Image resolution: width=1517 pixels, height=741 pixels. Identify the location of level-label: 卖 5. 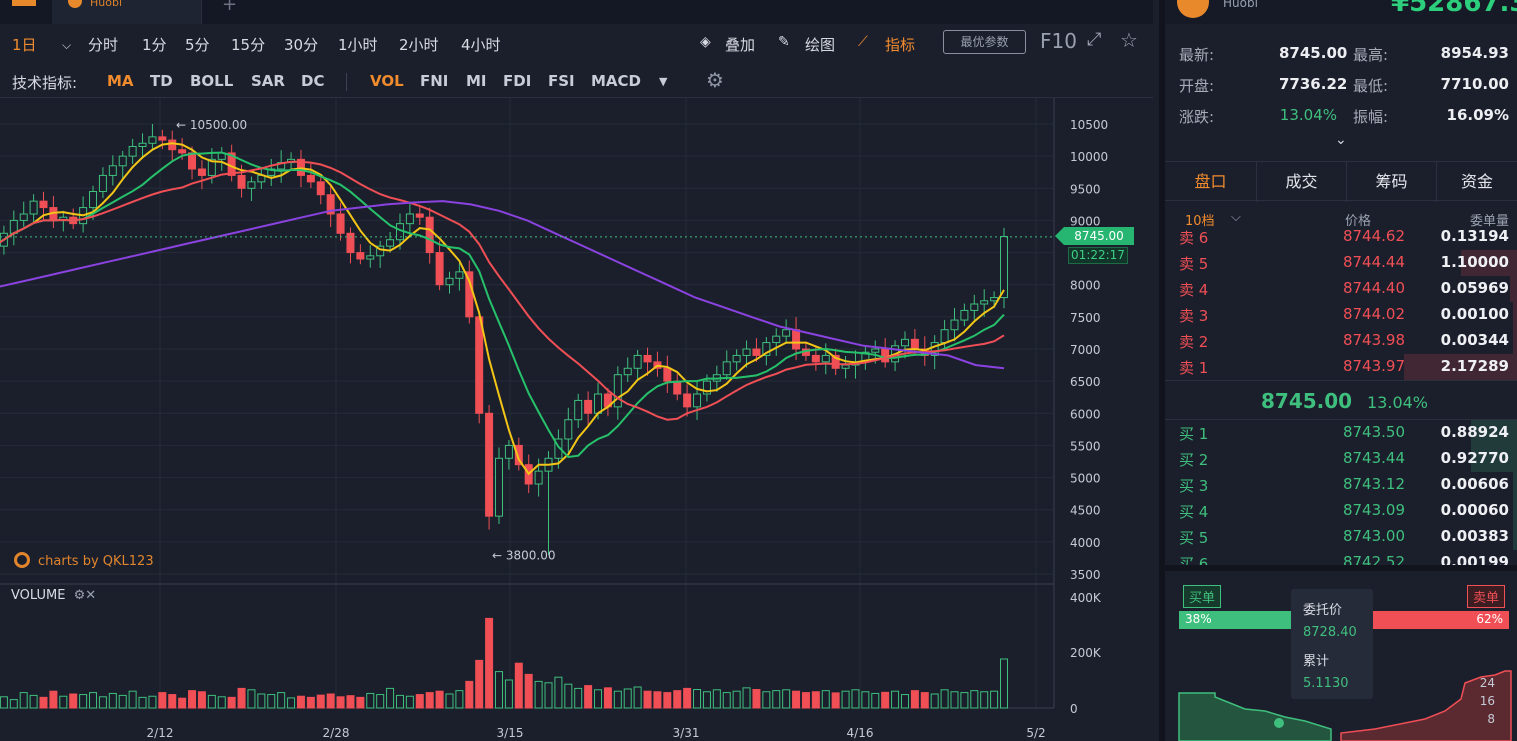
(1194, 264).